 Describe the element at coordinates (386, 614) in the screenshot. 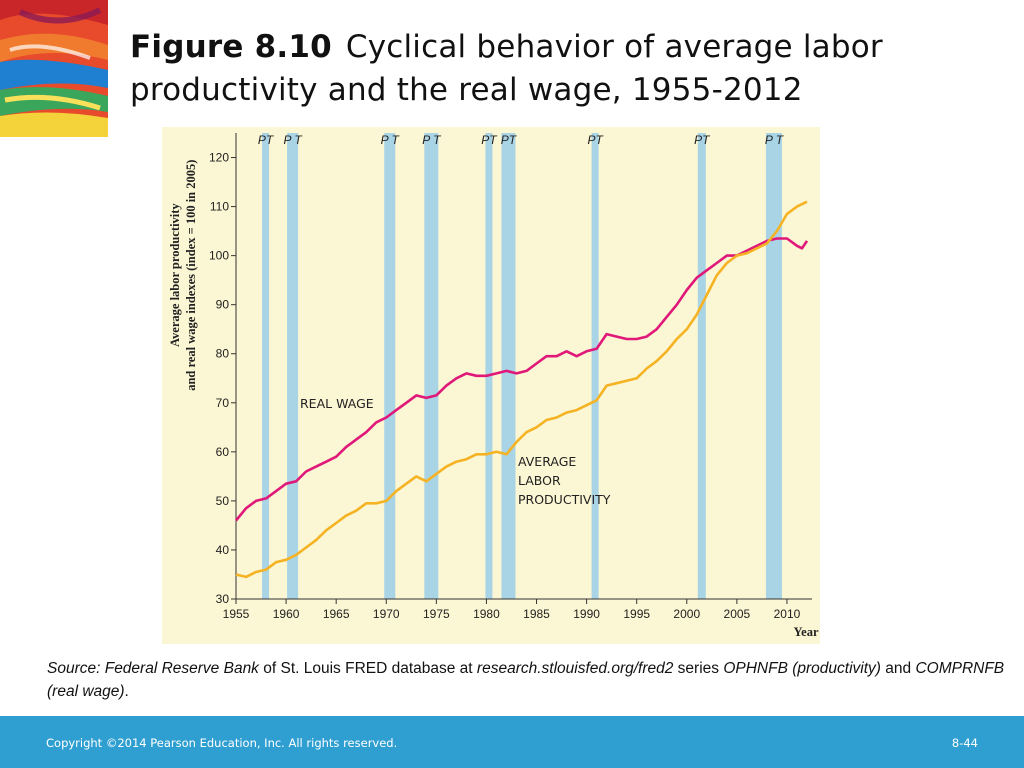

I see `x-tick-label: 1970` at that location.